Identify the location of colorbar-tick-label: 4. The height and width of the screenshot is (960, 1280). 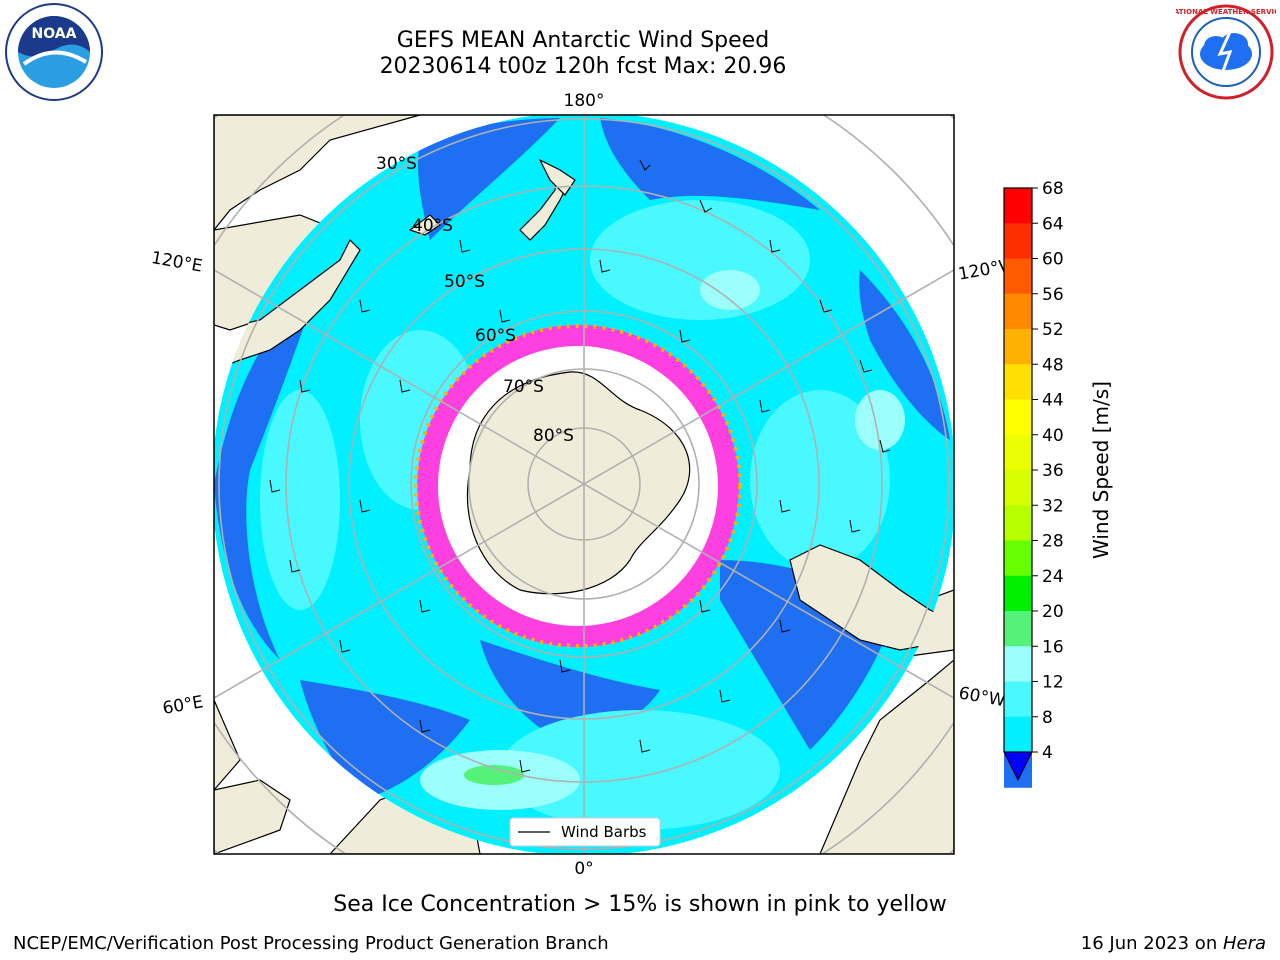
(1047, 753).